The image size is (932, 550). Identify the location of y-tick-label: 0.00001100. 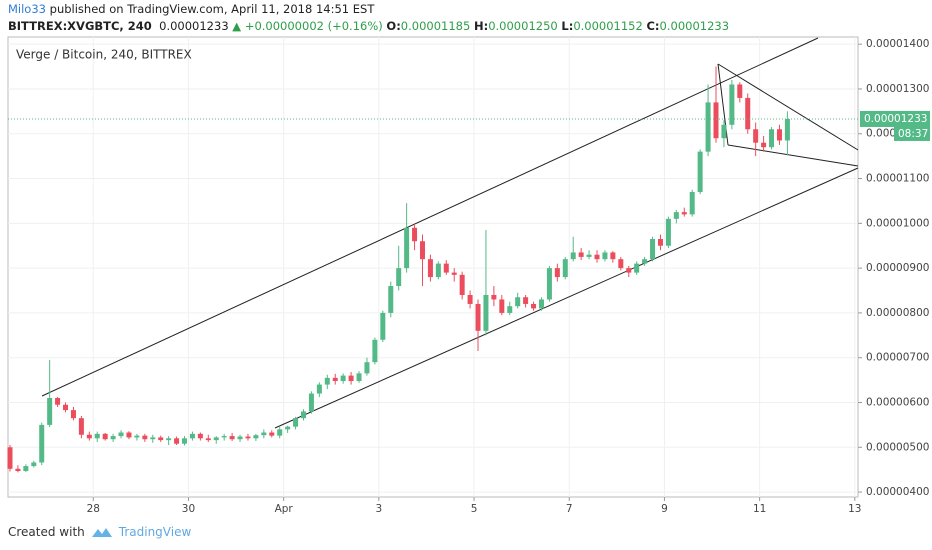
(897, 179).